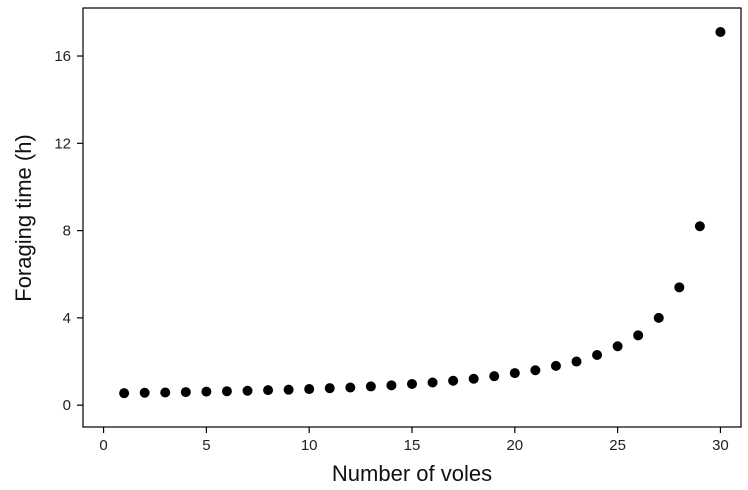  What do you see at coordinates (412, 473) in the screenshot?
I see `x-axis-label: Number of voles` at bounding box center [412, 473].